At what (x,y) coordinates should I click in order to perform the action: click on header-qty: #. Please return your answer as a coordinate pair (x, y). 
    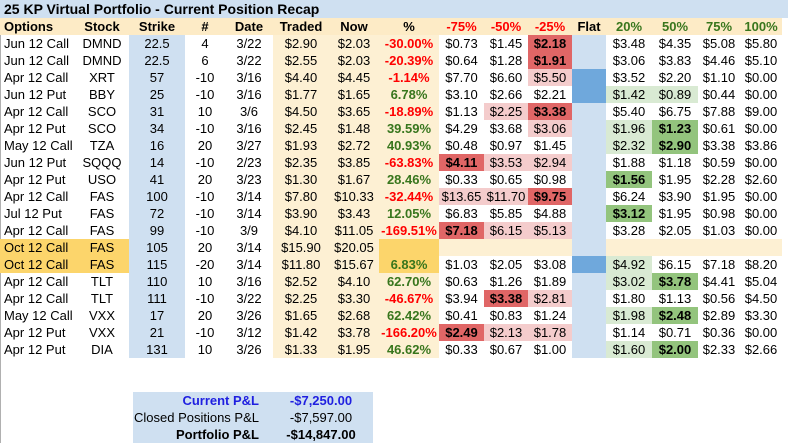
    Looking at the image, I should click on (205, 26).